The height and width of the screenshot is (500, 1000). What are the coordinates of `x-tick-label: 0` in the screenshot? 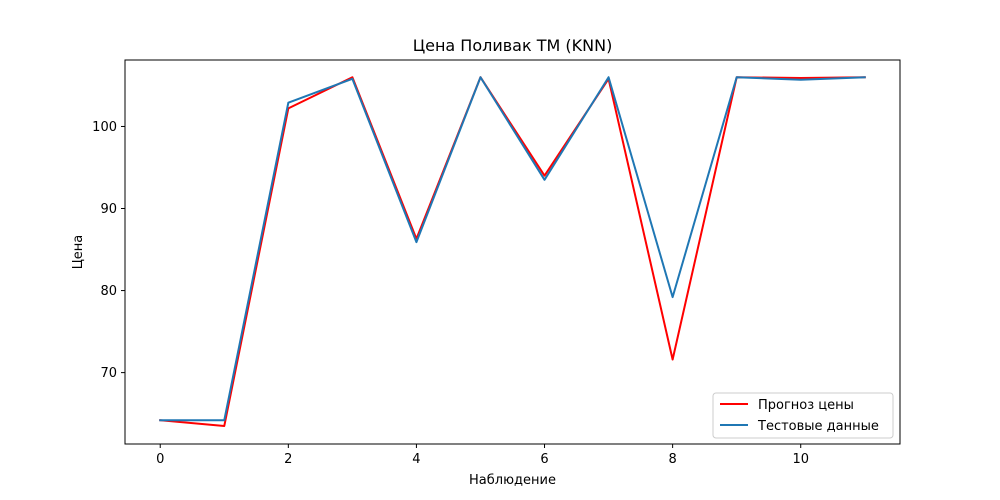 It's located at (160, 459).